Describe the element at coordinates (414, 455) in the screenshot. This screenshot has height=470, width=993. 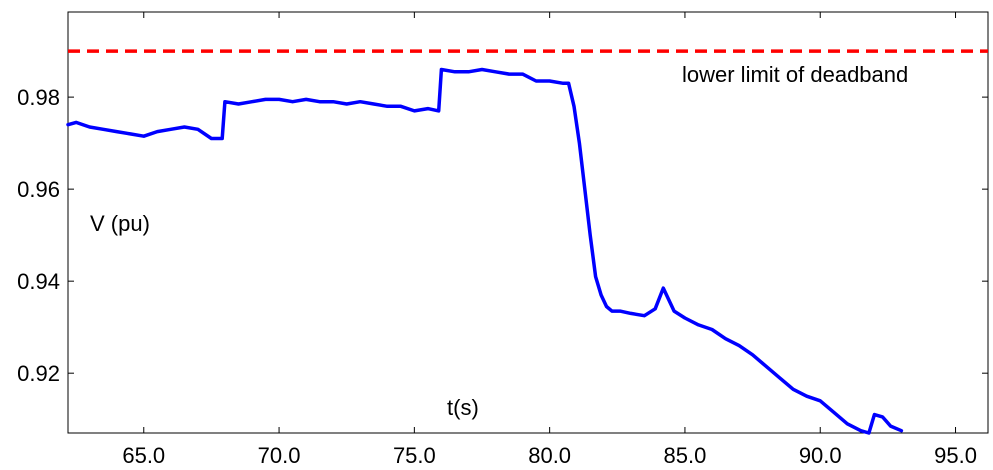
I see `x-tick-label: 75.0` at that location.